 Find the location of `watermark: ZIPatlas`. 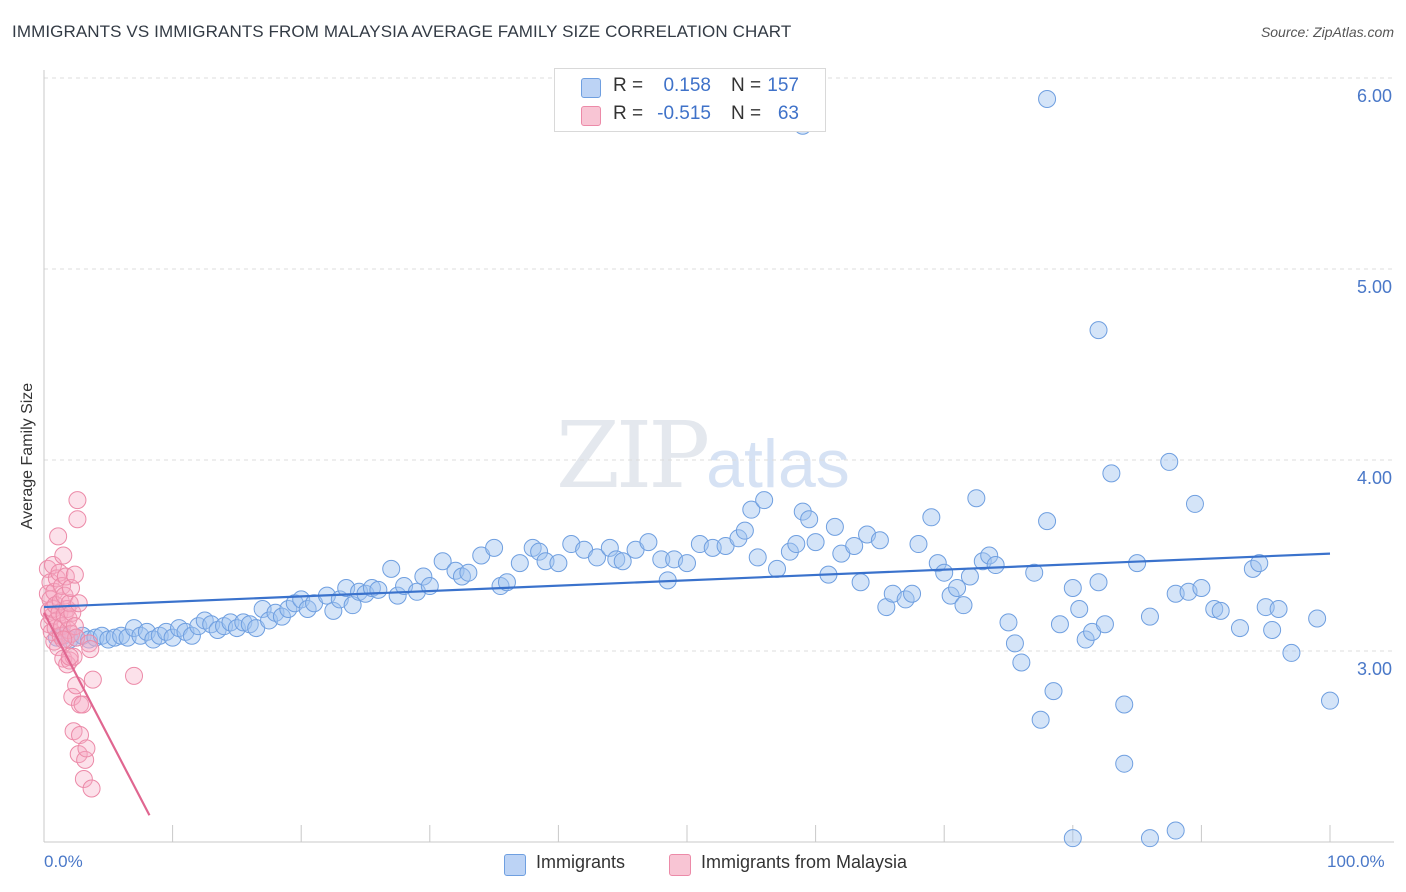

watermark: ZIPatlas is located at coordinates (703, 455).